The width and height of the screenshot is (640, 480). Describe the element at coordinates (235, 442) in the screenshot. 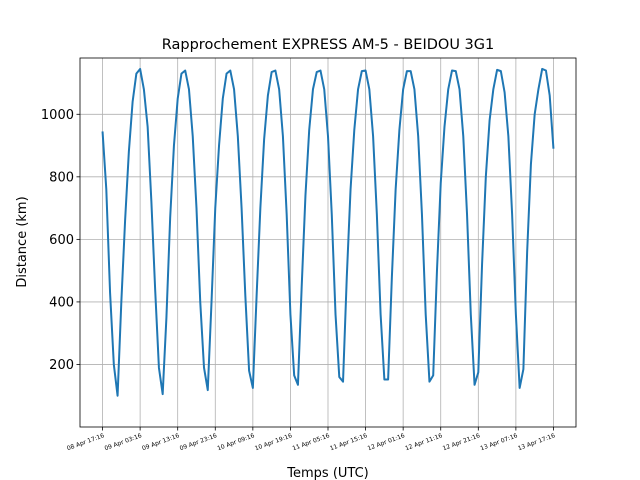

I see `x-tick-label: 10 Apr 09:16` at that location.